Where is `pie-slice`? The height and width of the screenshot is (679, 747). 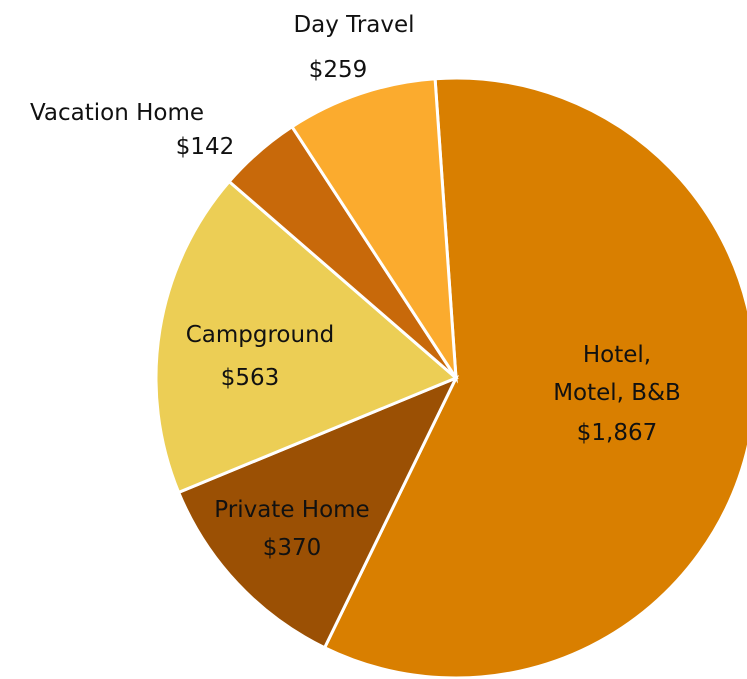 pie-slice is located at coordinates (373, 230).